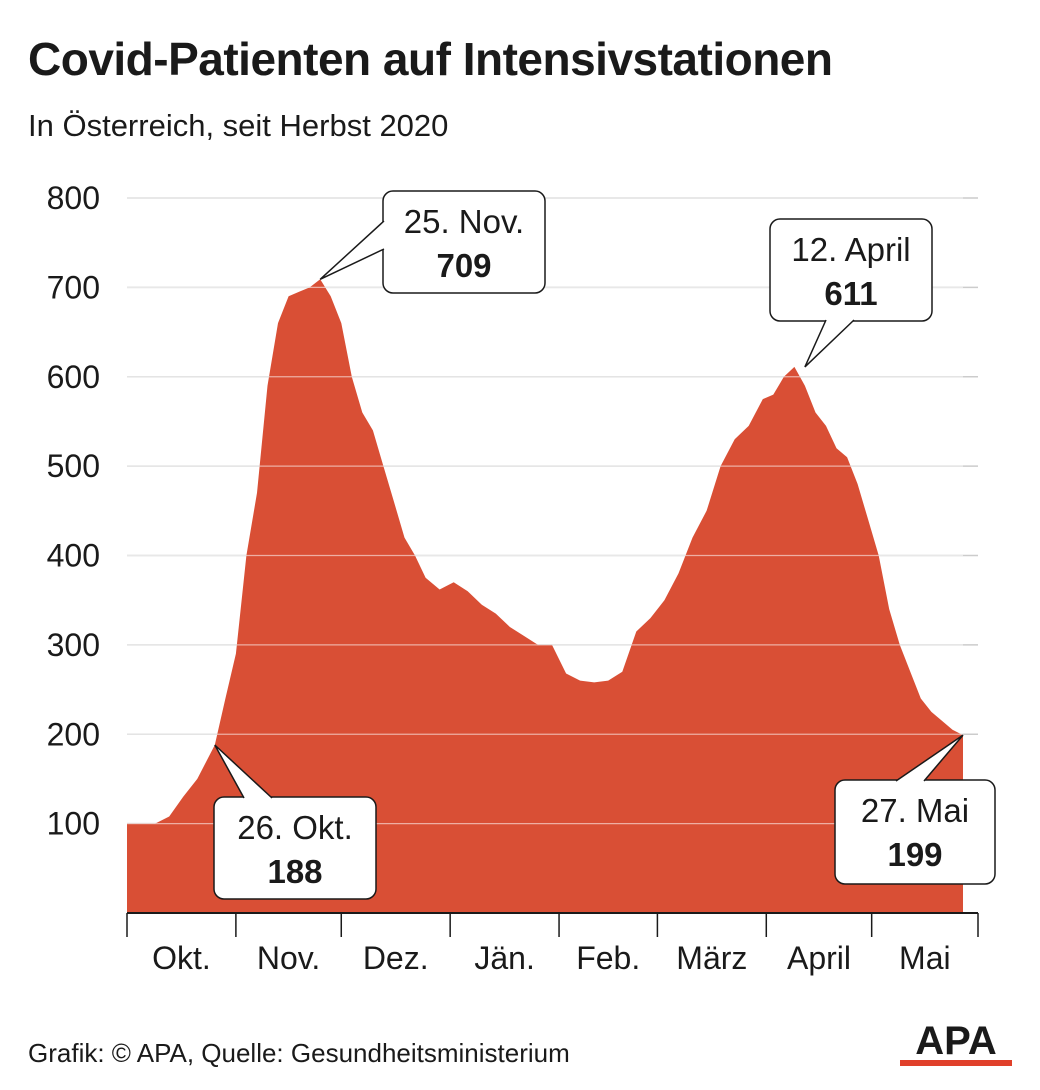 The height and width of the screenshot is (1090, 1040). What do you see at coordinates (396, 958) in the screenshot?
I see `x-tick-label-3: Dez.` at bounding box center [396, 958].